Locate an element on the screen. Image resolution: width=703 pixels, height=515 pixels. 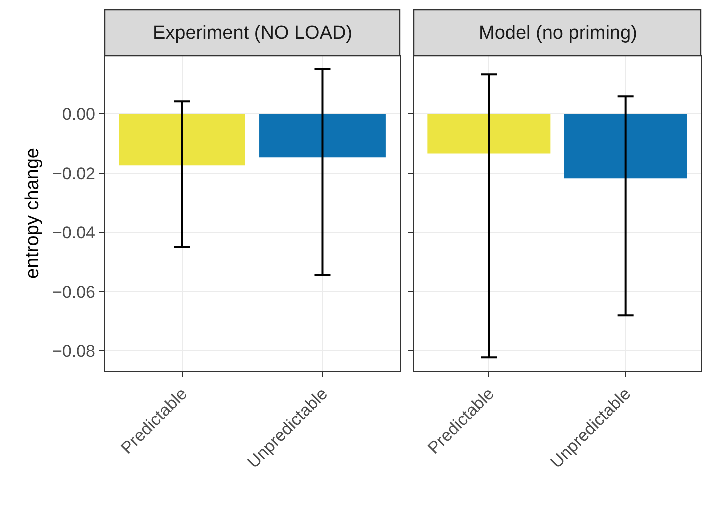
y-tick-label: −0.06 is located at coordinates (74, 292).